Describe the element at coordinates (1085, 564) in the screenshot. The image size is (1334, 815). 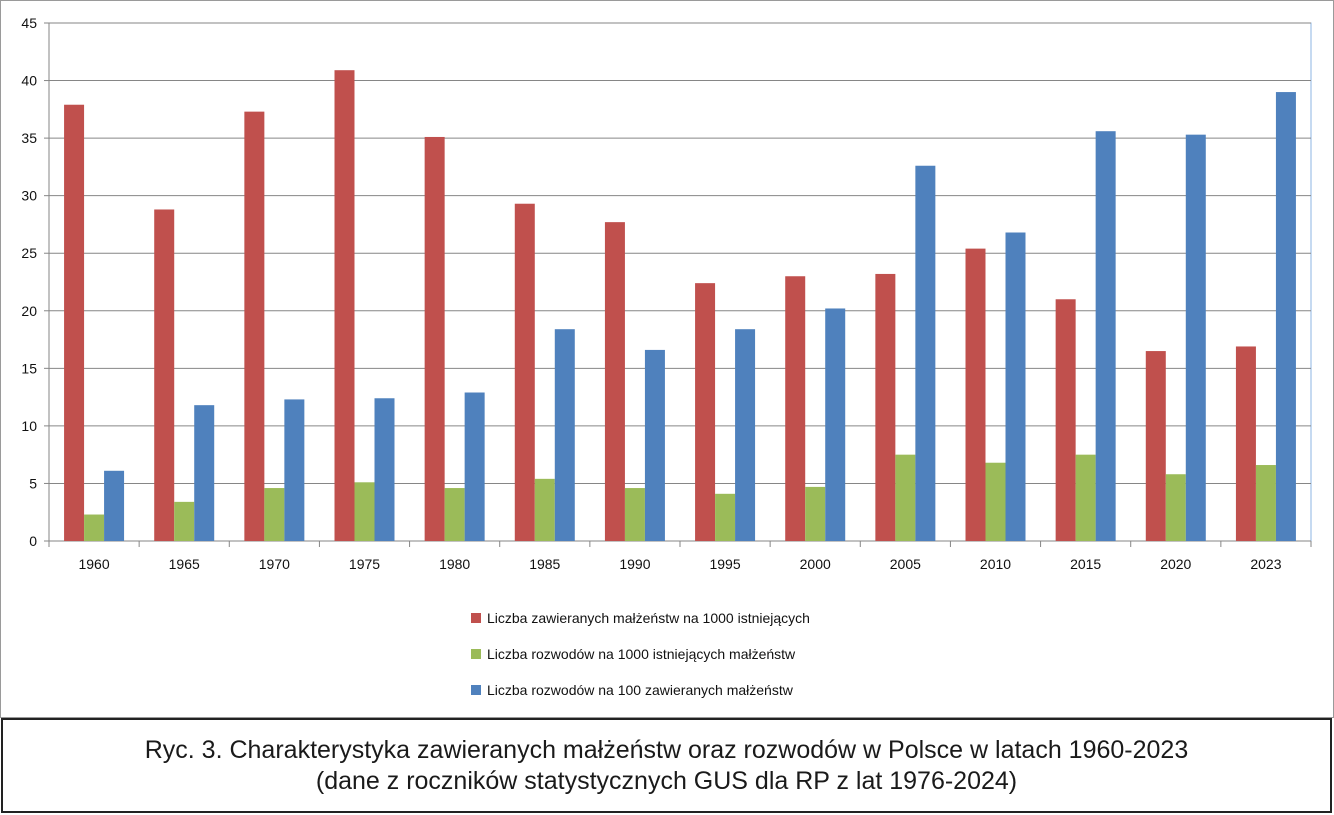
I see `x-tick-label: 2015` at that location.